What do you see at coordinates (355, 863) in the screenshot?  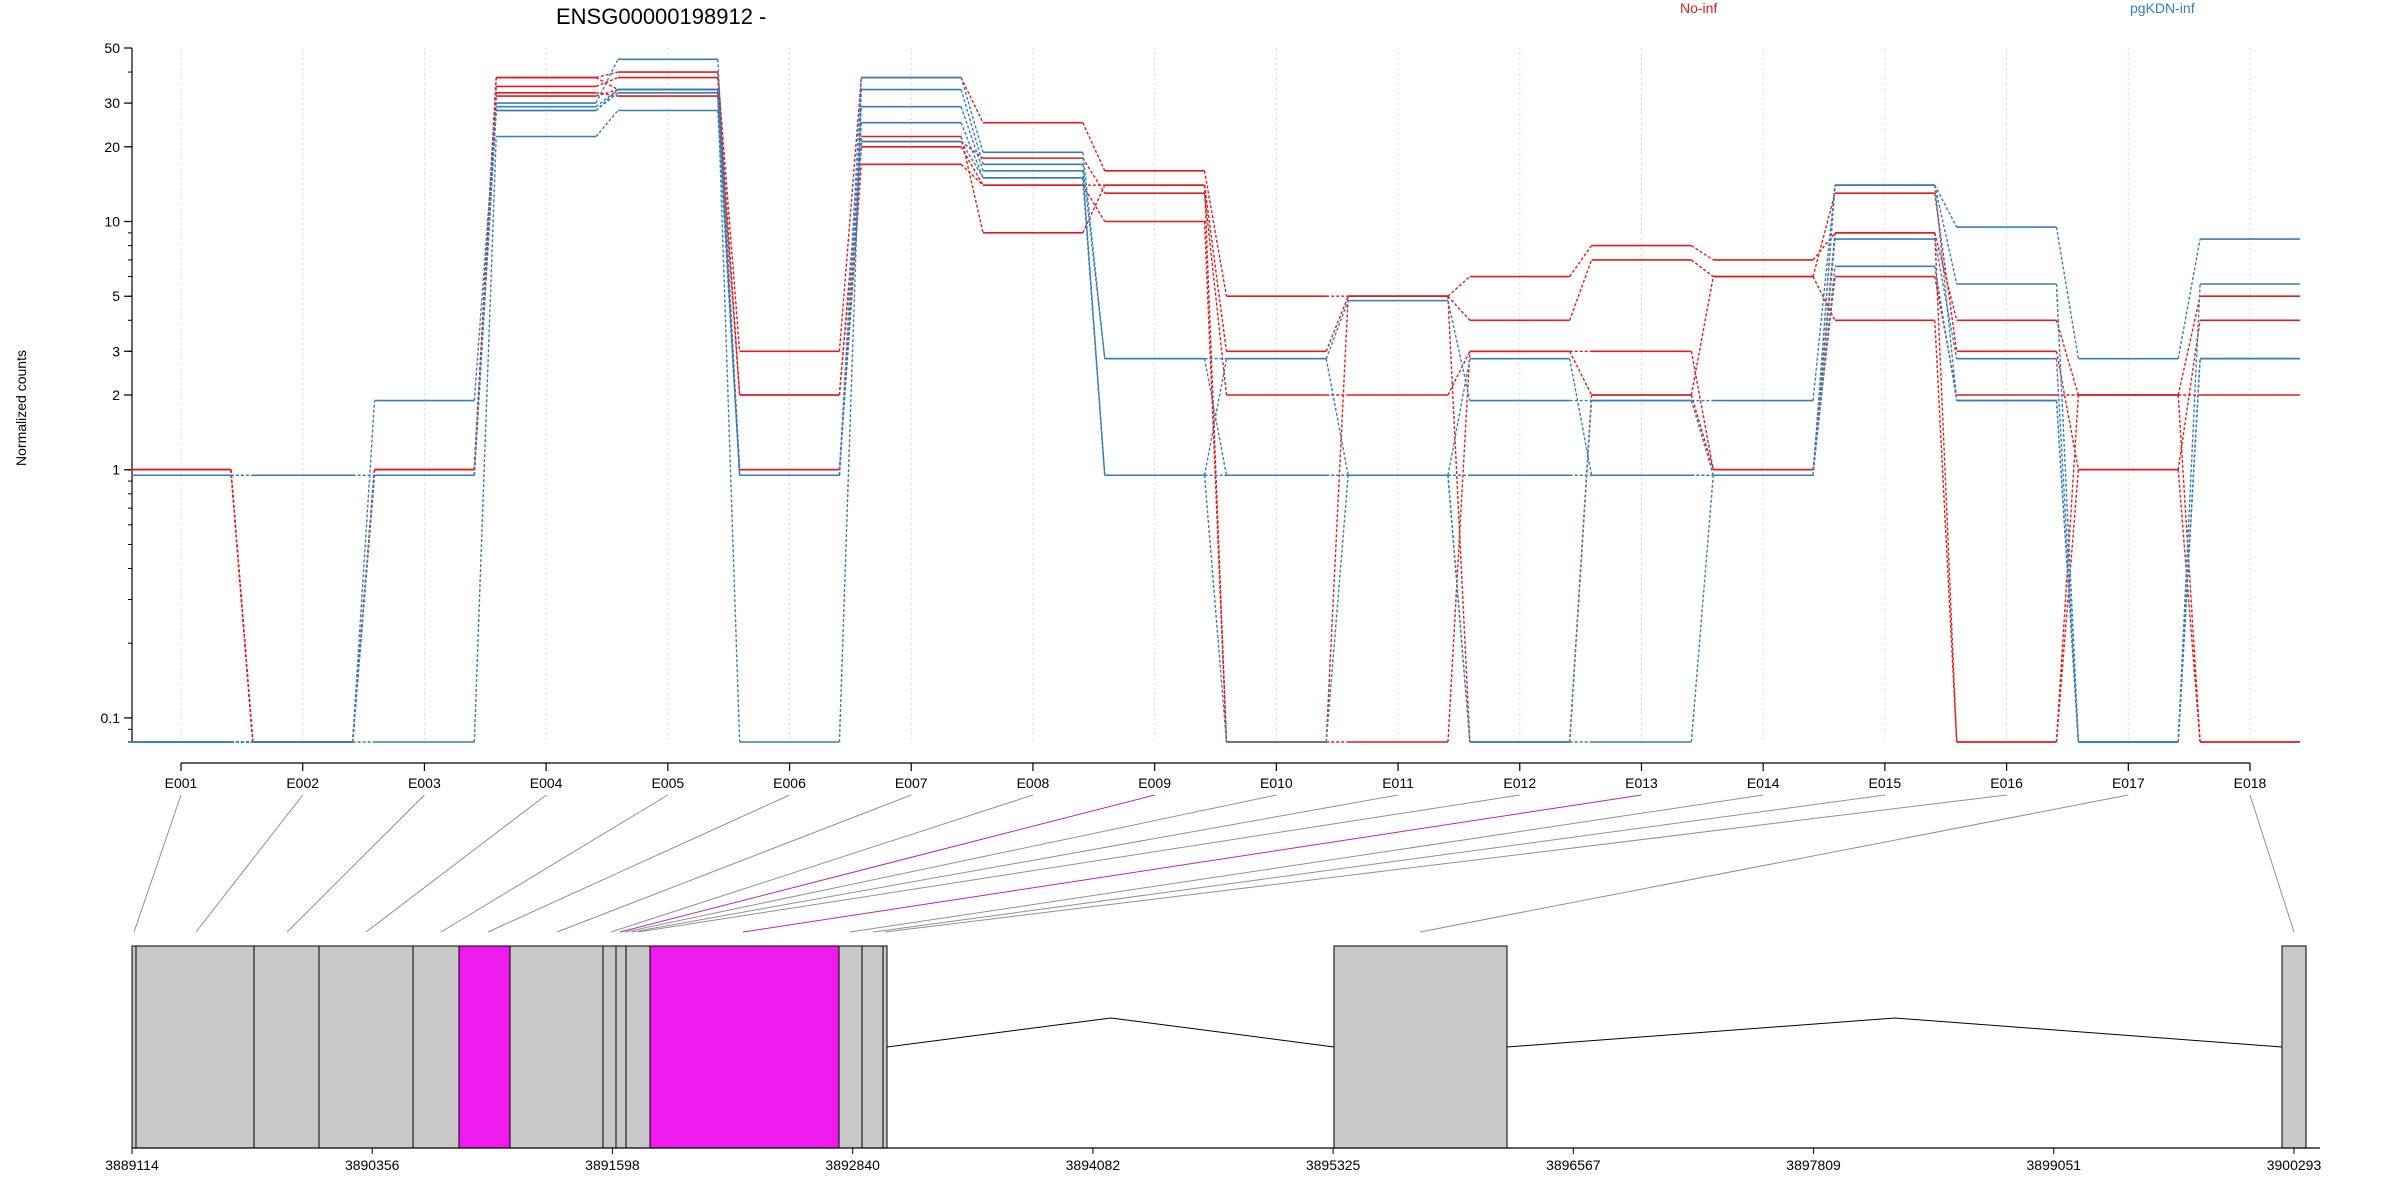 I see `connector-E003` at bounding box center [355, 863].